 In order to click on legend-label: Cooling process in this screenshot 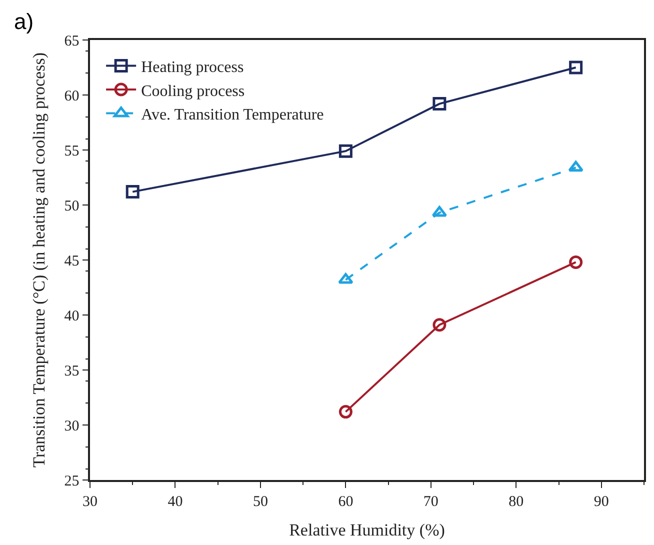, I will do `click(193, 91)`.